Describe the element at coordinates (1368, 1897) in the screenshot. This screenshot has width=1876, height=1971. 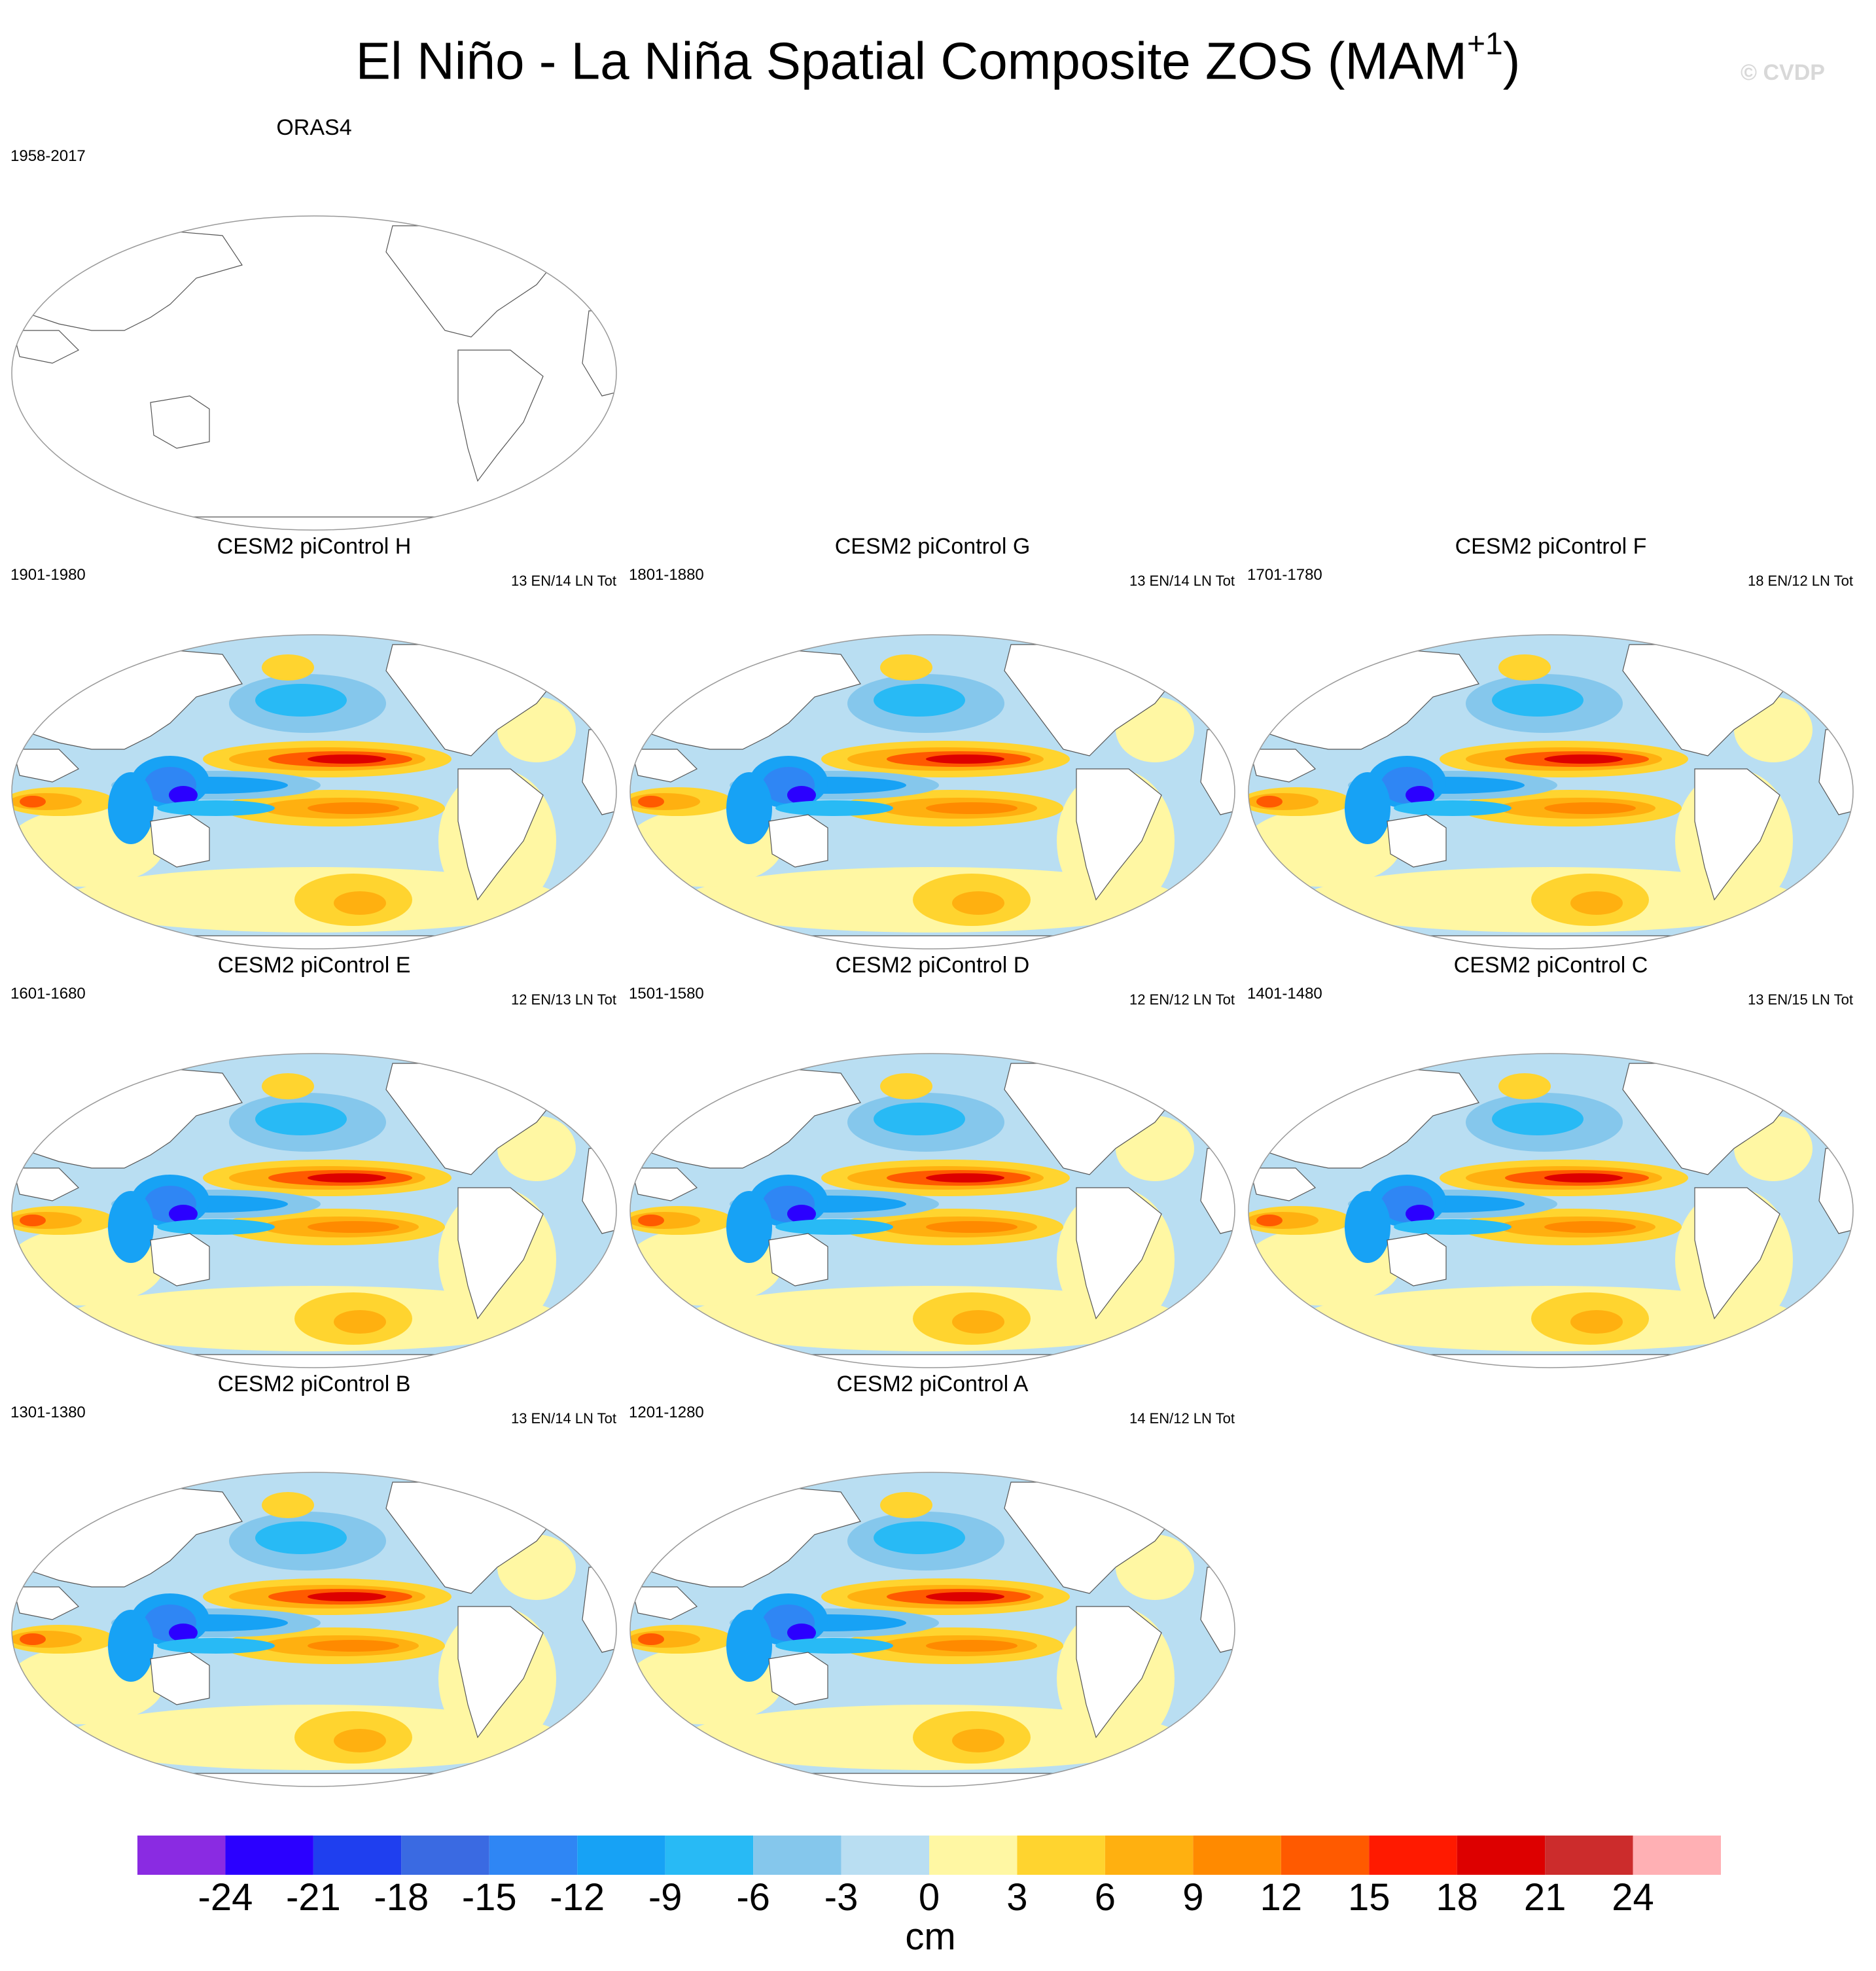
I see `colorbar-tick-label: 15` at that location.